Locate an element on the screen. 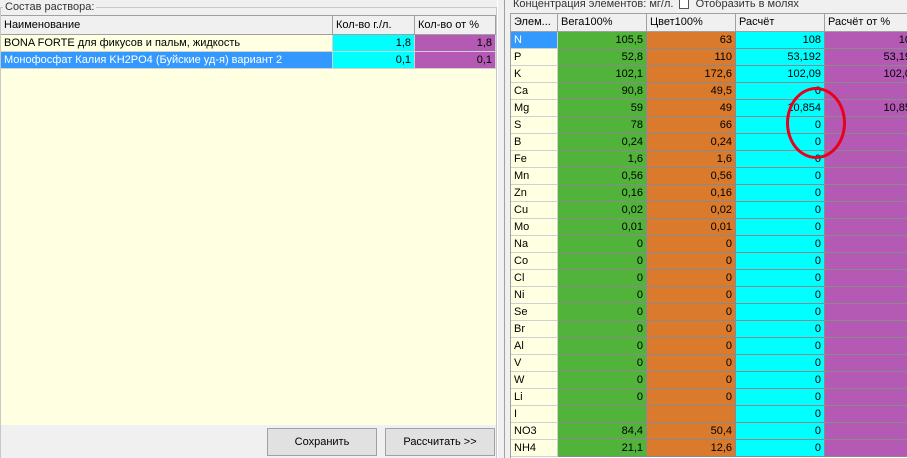  cell-vega is located at coordinates (602, 414).